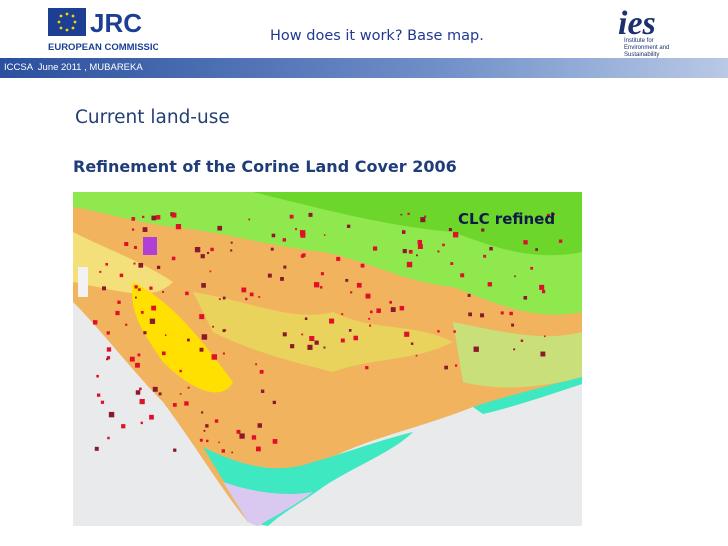 This screenshot has width=728, height=546. I want to click on subheading: Refinement of the Corine Land Cover 2006, so click(265, 166).